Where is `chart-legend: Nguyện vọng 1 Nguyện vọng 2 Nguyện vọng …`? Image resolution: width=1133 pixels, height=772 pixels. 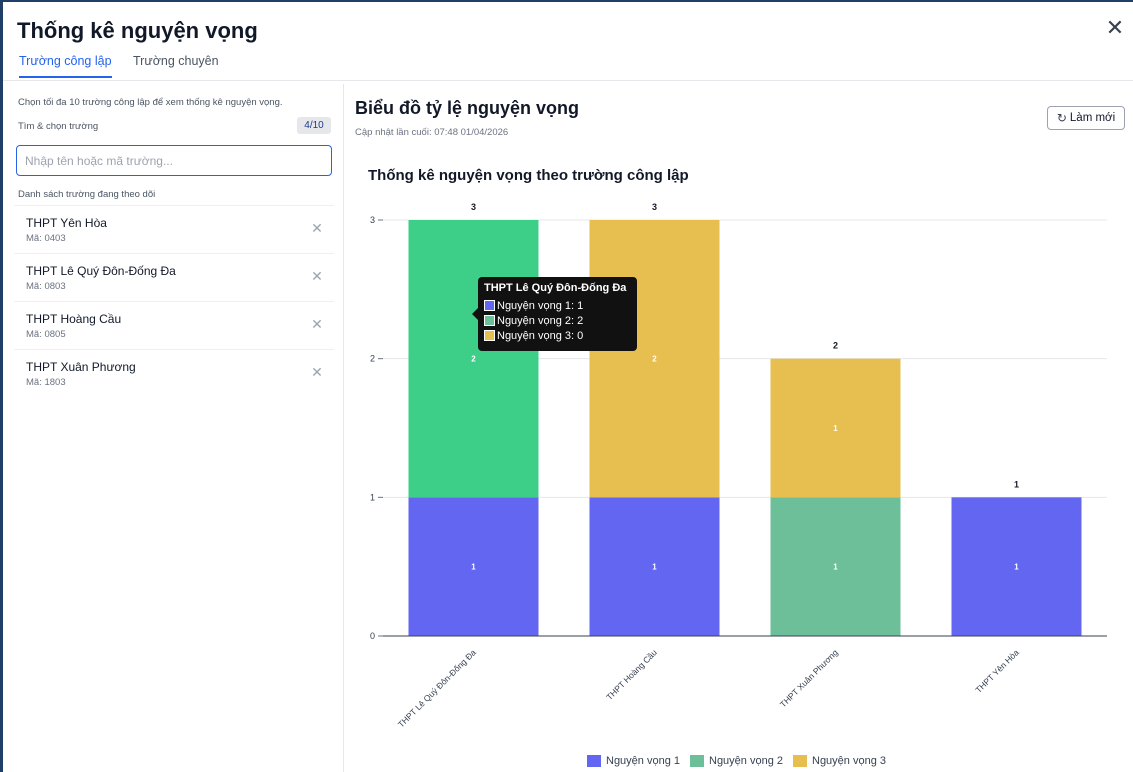
chart-legend: Nguyện vọng 1 Nguyện vọng 2 Nguyện vọng … is located at coordinates (741, 761).